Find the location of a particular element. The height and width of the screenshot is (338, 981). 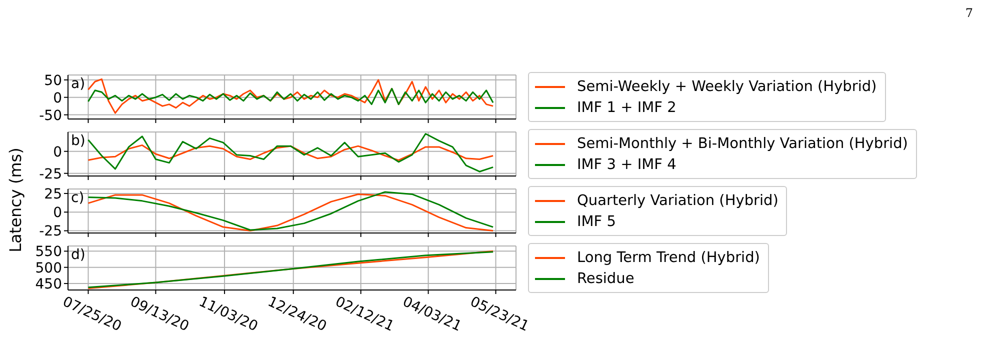

legend-label: Semi-Weekly + Weekly Variation (Hybrid) is located at coordinates (727, 86).